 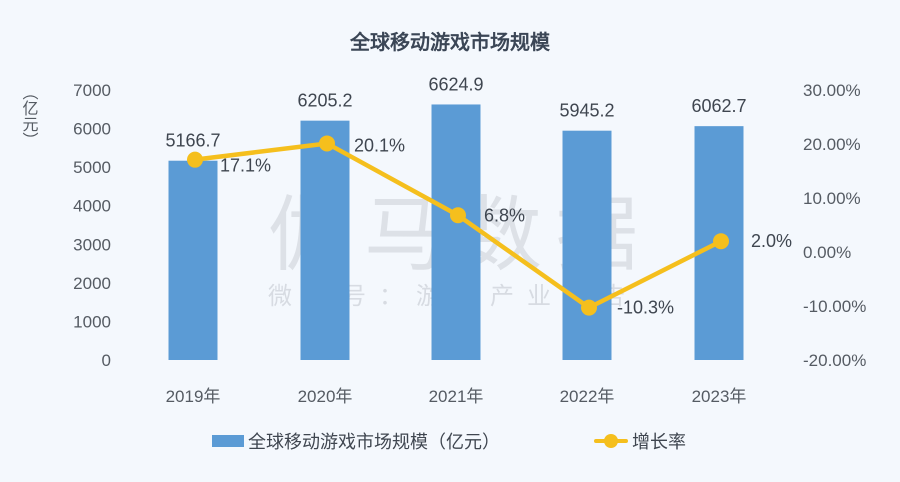 What do you see at coordinates (834, 360) in the screenshot?
I see `right-axis-tick-label: -20.00%` at bounding box center [834, 360].